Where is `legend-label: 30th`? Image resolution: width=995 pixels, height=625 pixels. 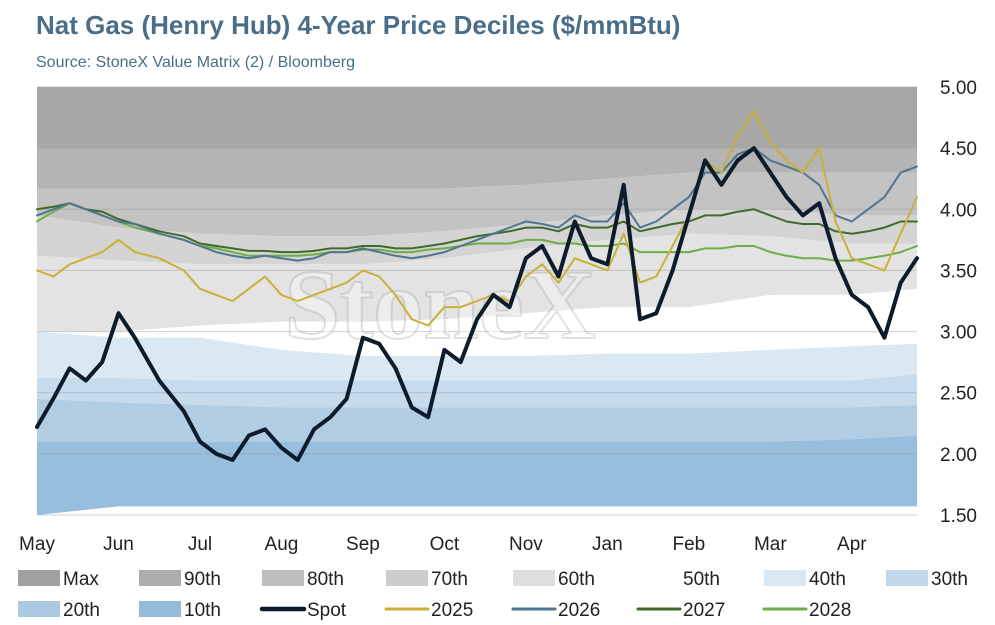
legend-label: 30th is located at coordinates (949, 579).